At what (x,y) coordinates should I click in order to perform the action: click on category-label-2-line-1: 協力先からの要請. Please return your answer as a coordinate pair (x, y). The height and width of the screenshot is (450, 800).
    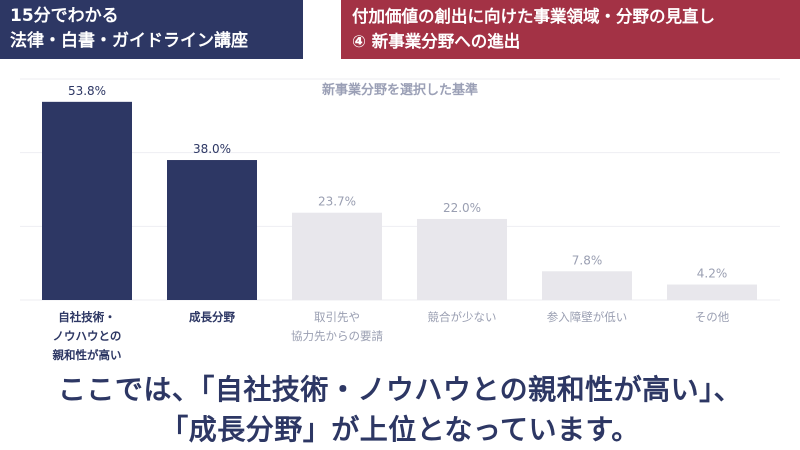
    Looking at the image, I should click on (337, 336).